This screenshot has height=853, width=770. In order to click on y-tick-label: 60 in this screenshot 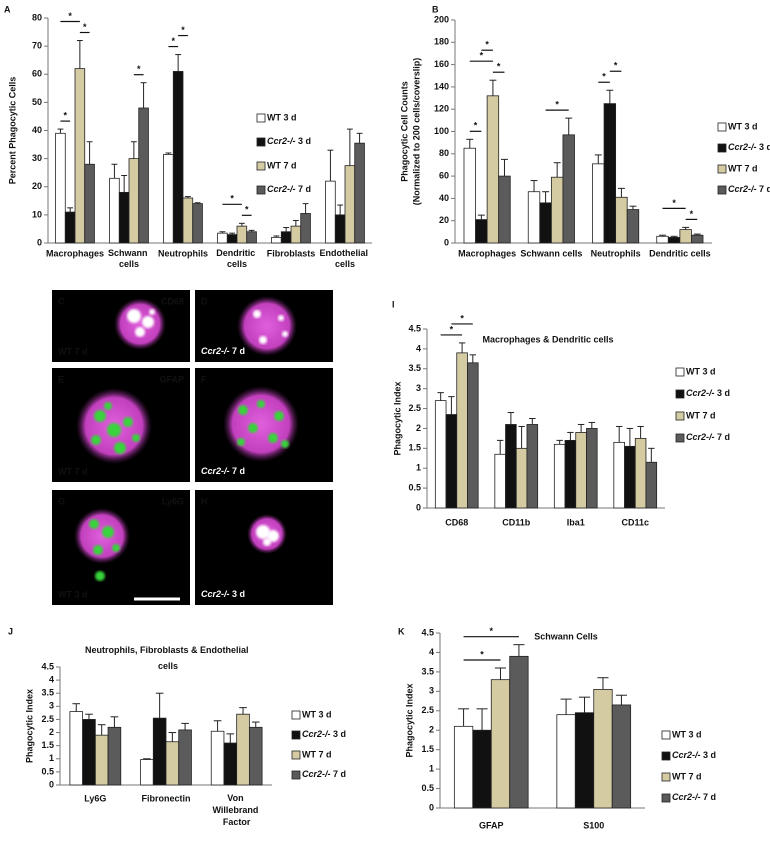, I will do `click(37, 74)`.